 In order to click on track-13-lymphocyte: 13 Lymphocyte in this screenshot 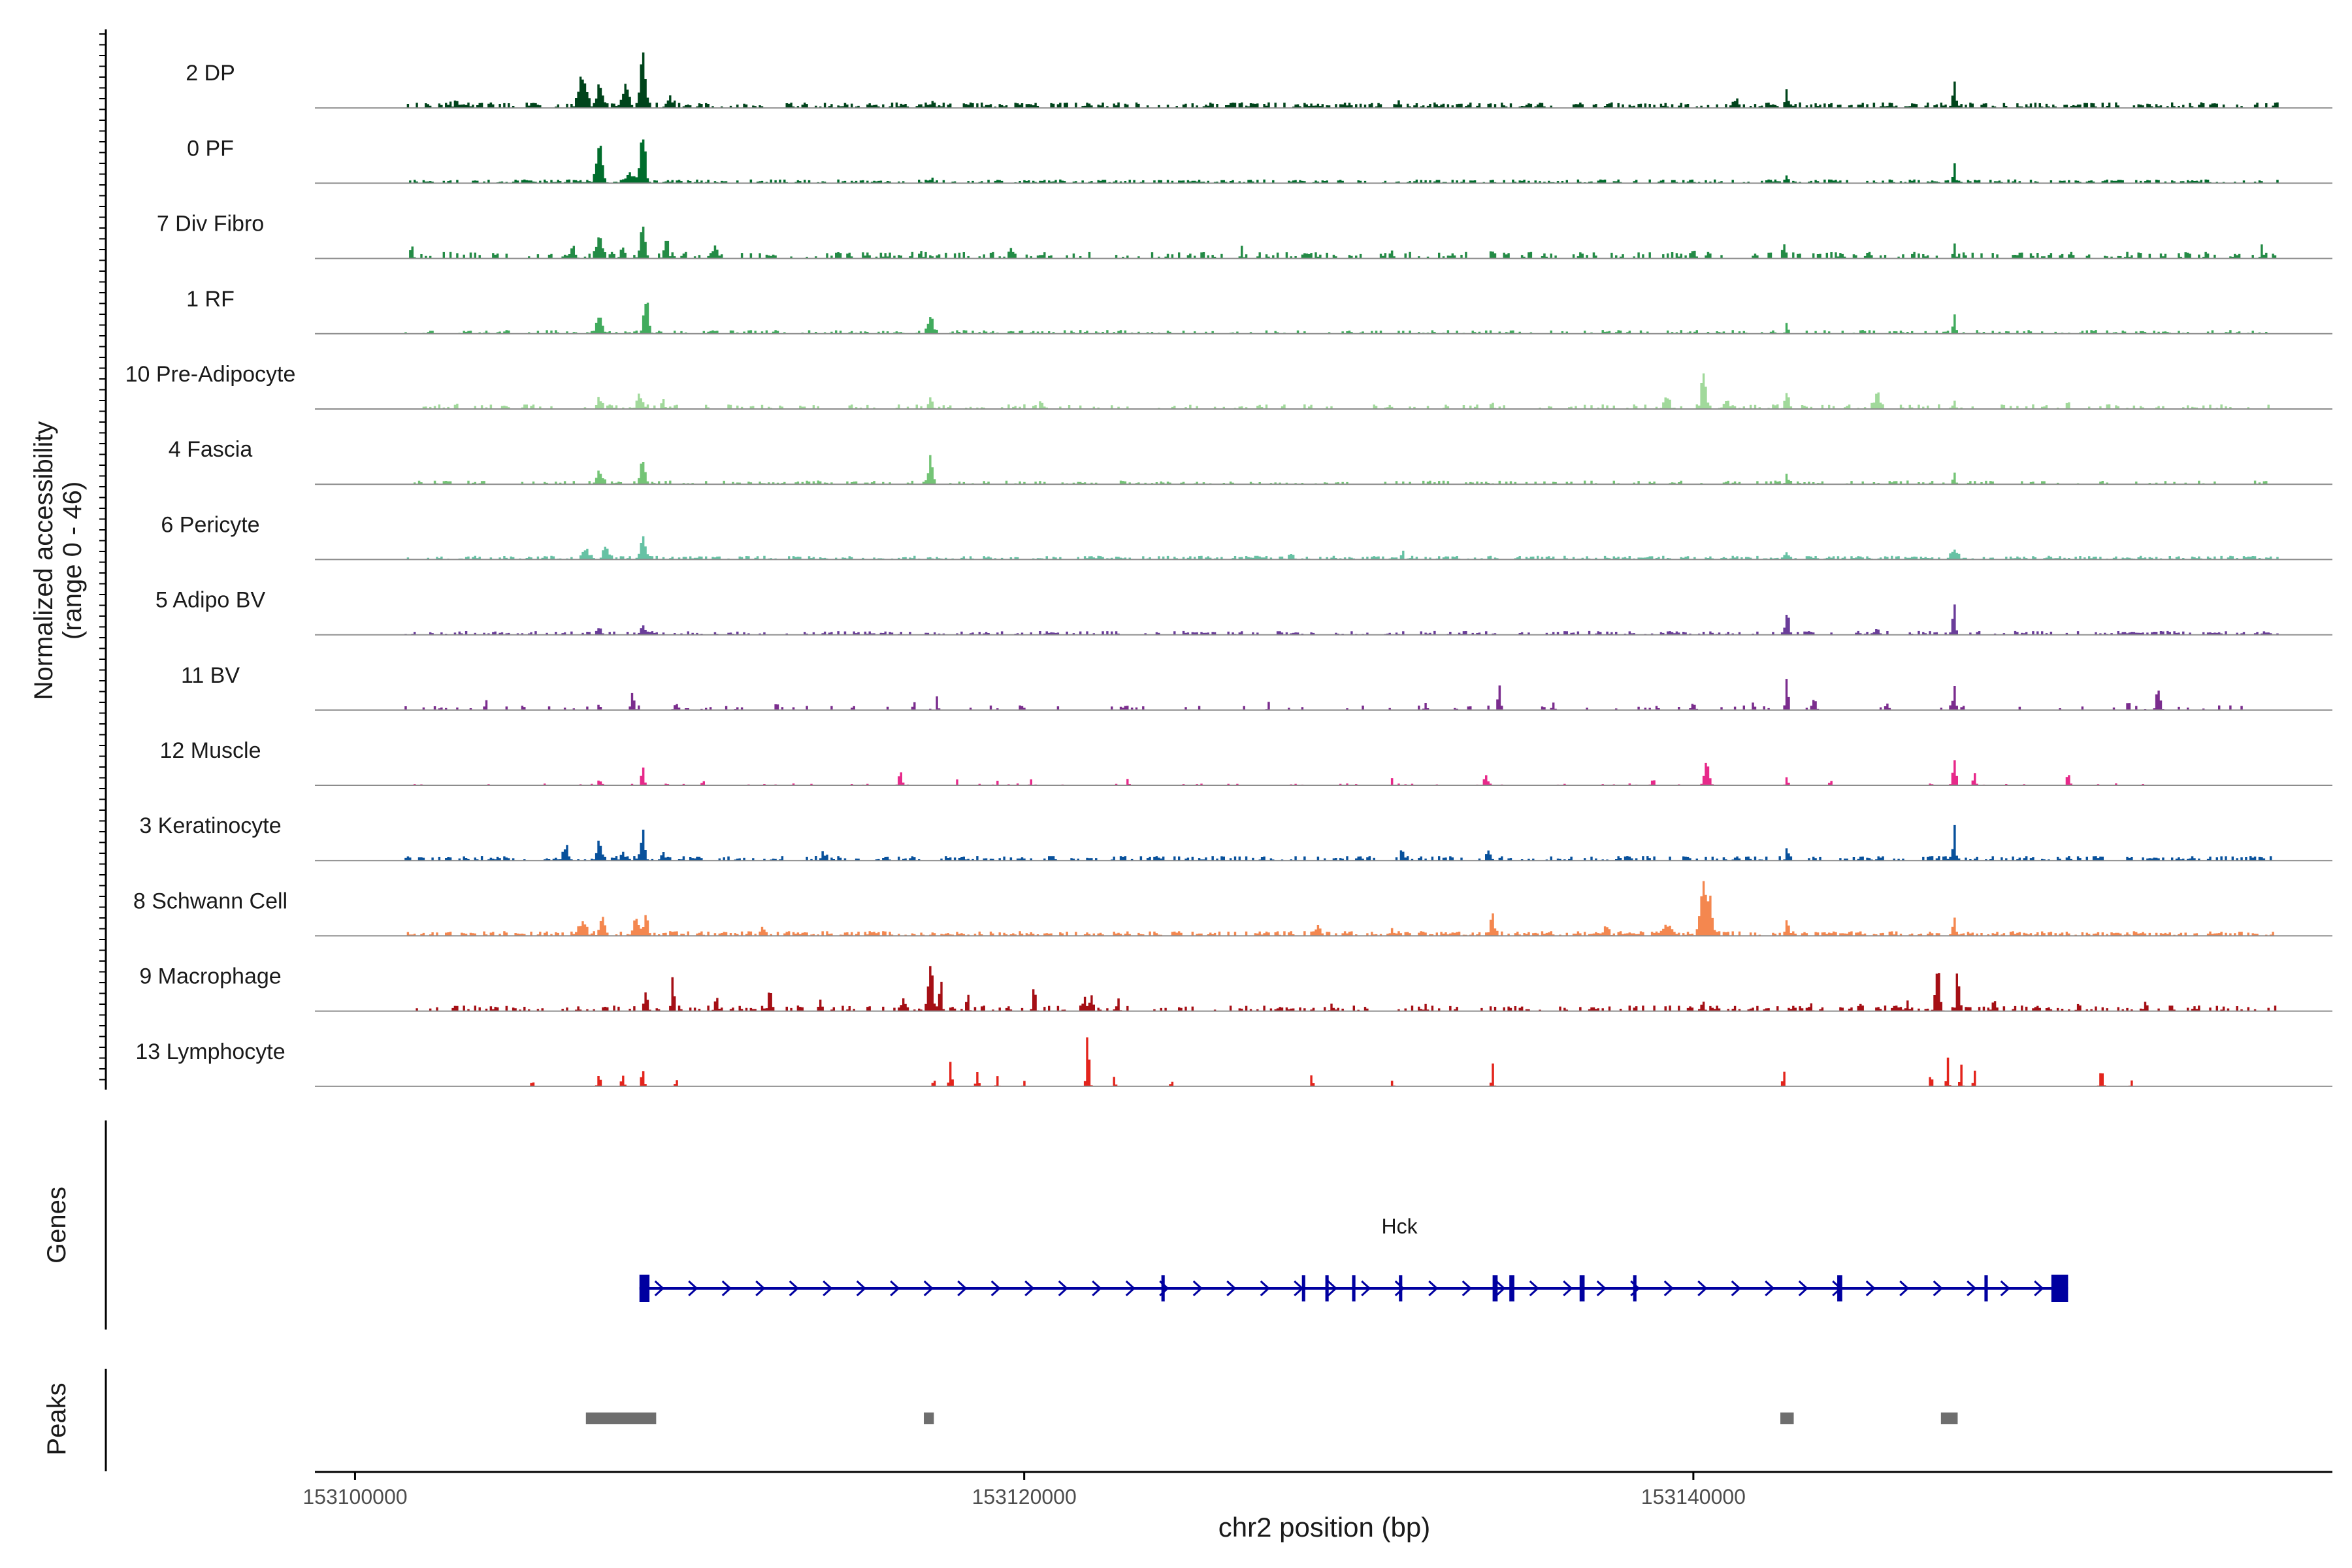, I will do `click(1233, 1062)`.